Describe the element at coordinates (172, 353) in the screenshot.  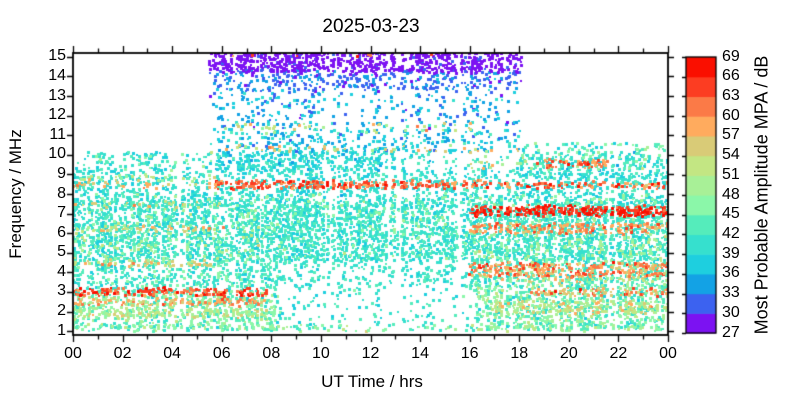
I see `x-tick-label-04: 04` at that location.